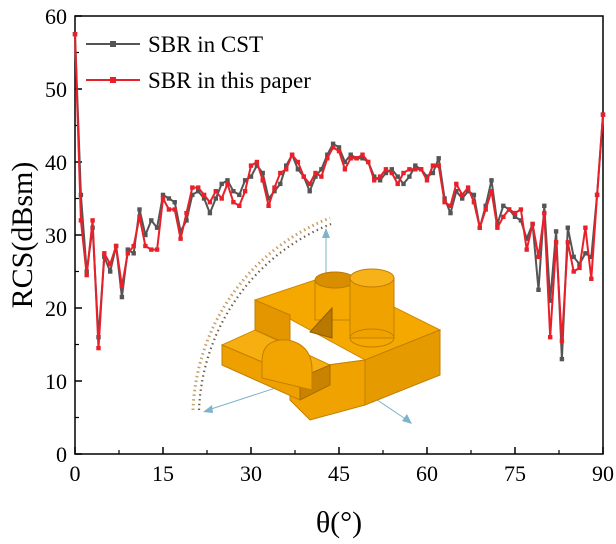 This screenshot has width=616, height=544. I want to click on small-cylinder-top, so click(335, 280).